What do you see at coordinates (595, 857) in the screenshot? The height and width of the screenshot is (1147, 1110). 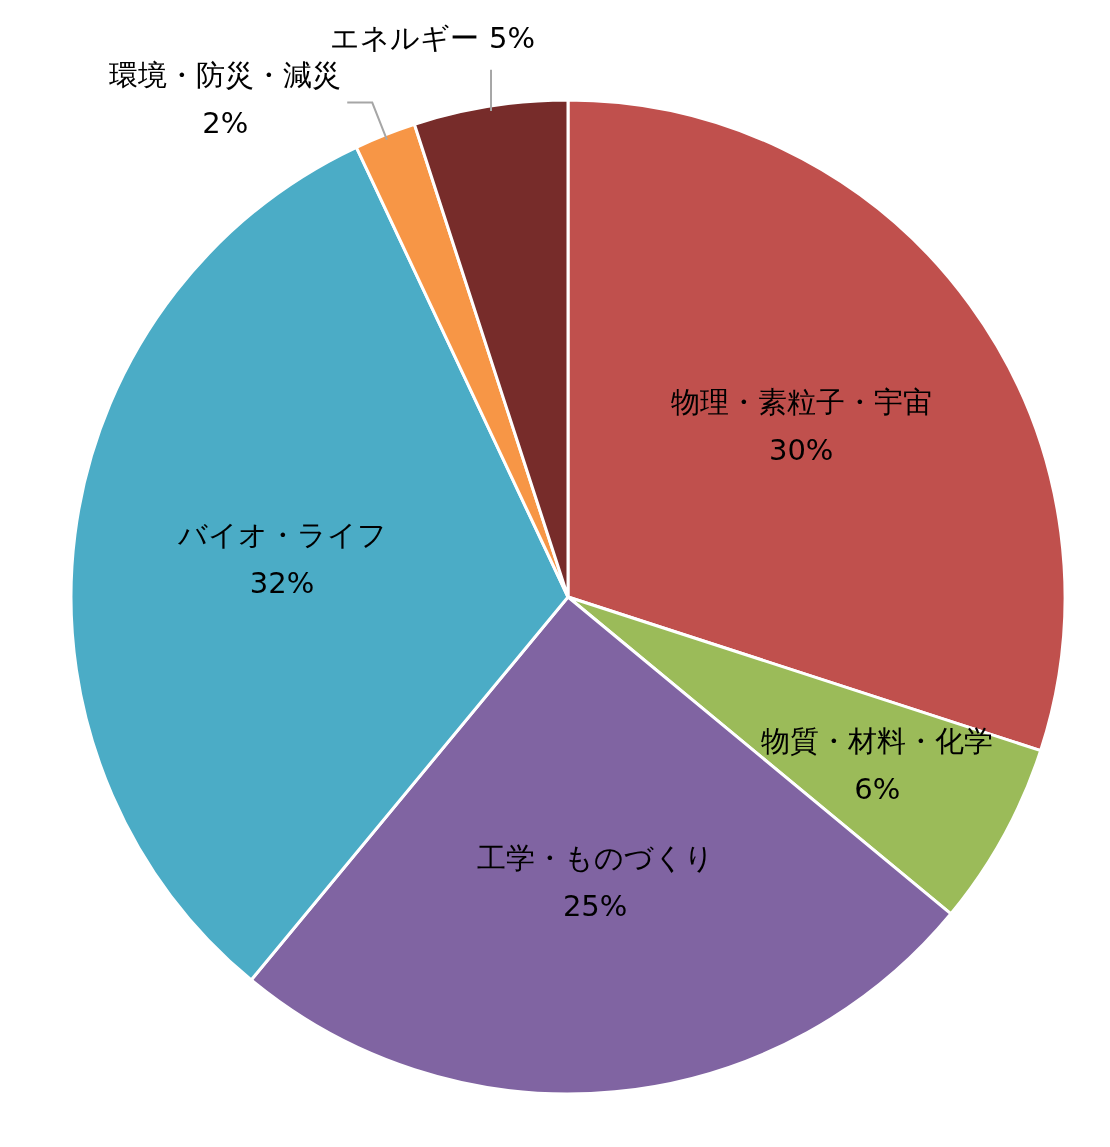 I see `slice-label: 工学・ものづくり` at bounding box center [595, 857].